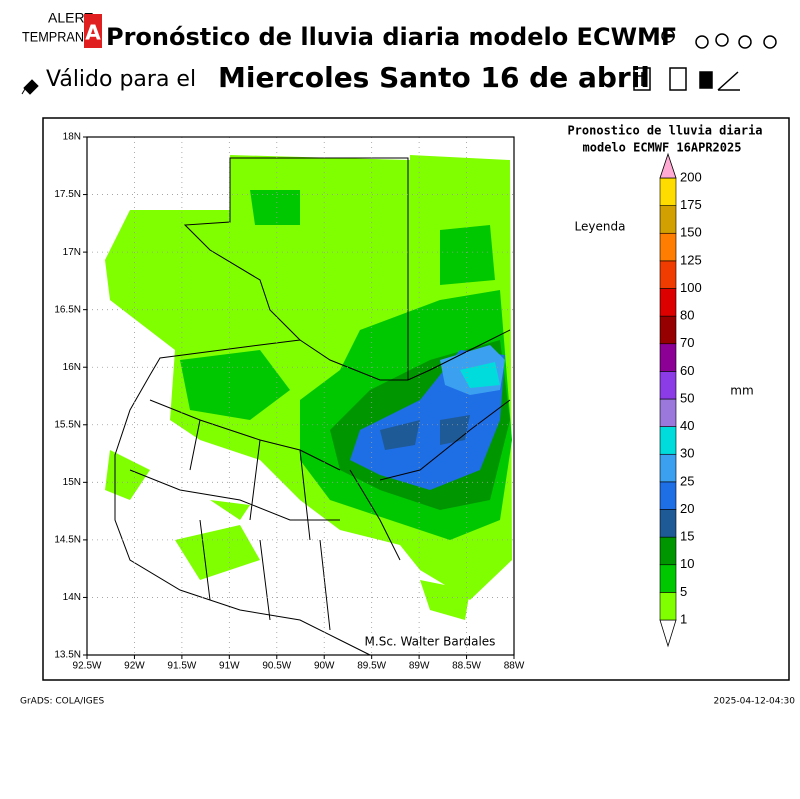 This screenshot has width=800, height=799. What do you see at coordinates (691, 287) in the screenshot?
I see `colorbar-label: 100` at bounding box center [691, 287].